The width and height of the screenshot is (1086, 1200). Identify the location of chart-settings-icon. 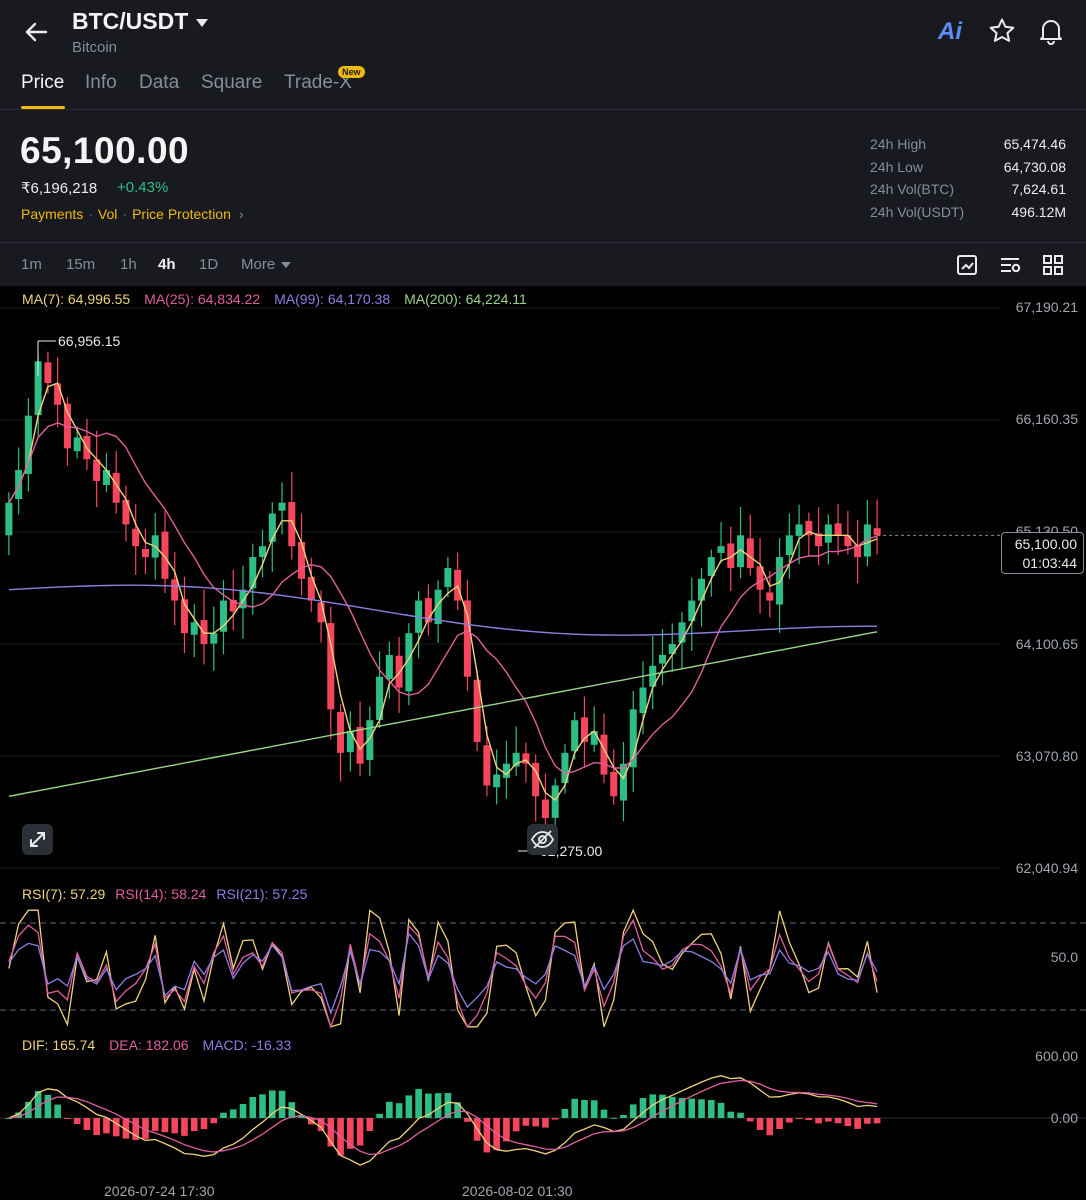
(967, 265).